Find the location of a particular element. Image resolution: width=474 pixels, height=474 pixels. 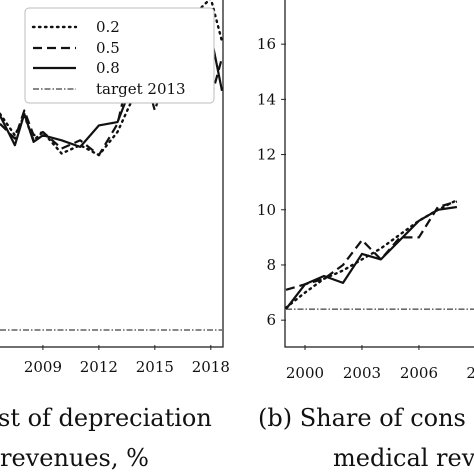

panel-b-y-ticks: 6 8 10 12 14 16 is located at coordinates (271, 182).